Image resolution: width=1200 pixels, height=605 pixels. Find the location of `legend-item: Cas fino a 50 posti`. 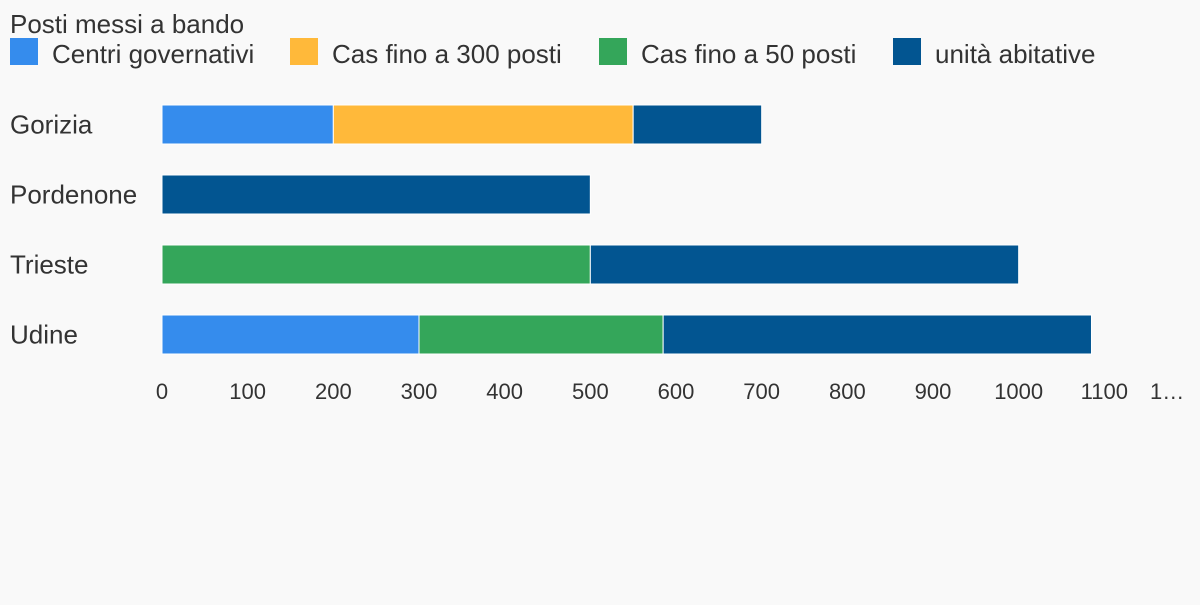

legend-item: Cas fino a 50 posti is located at coordinates (727, 53).